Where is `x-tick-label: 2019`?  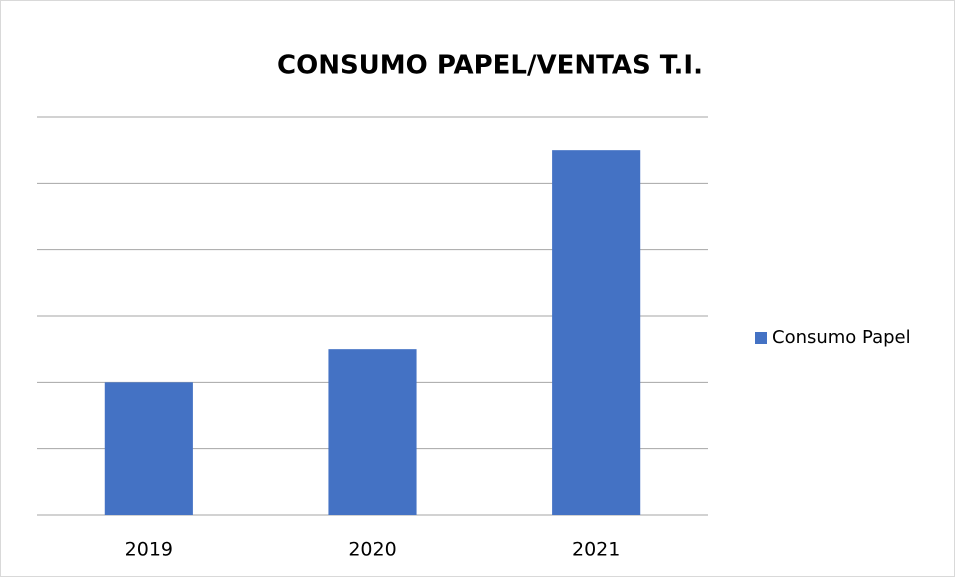 x-tick-label: 2019 is located at coordinates (149, 550).